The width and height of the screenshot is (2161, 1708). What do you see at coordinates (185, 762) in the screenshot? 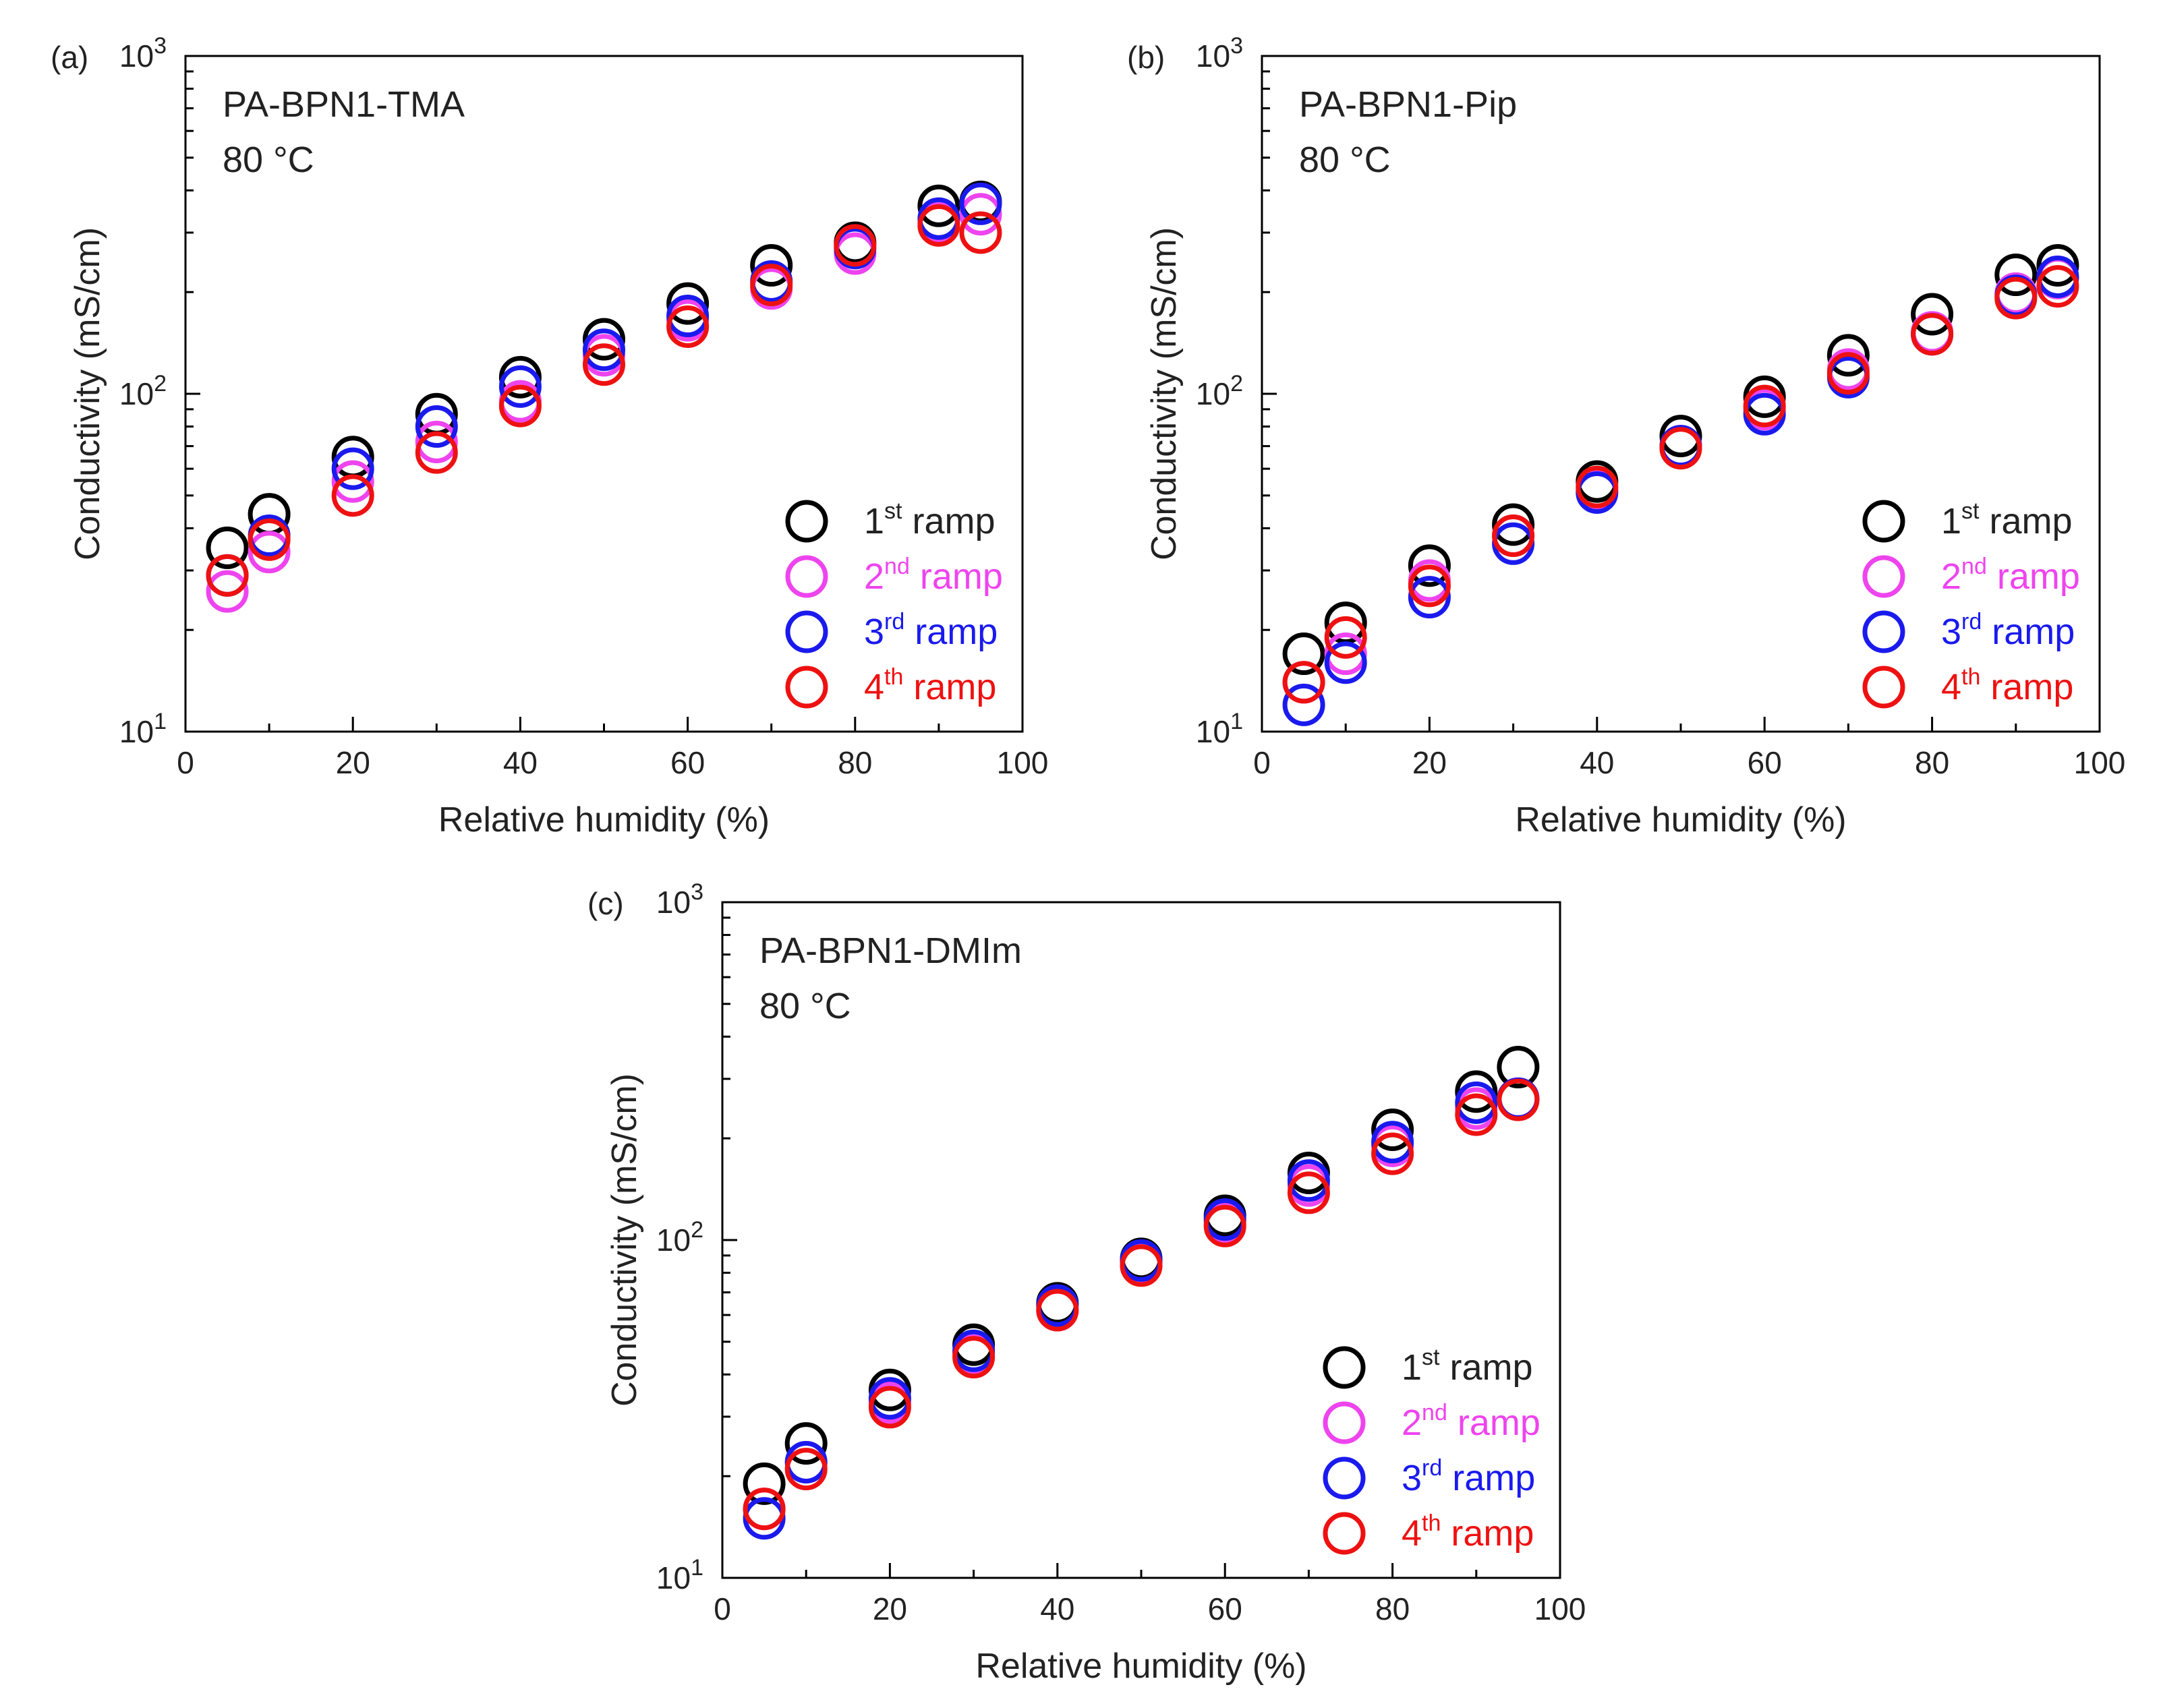
I see `x-tick-label: 0` at bounding box center [185, 762].